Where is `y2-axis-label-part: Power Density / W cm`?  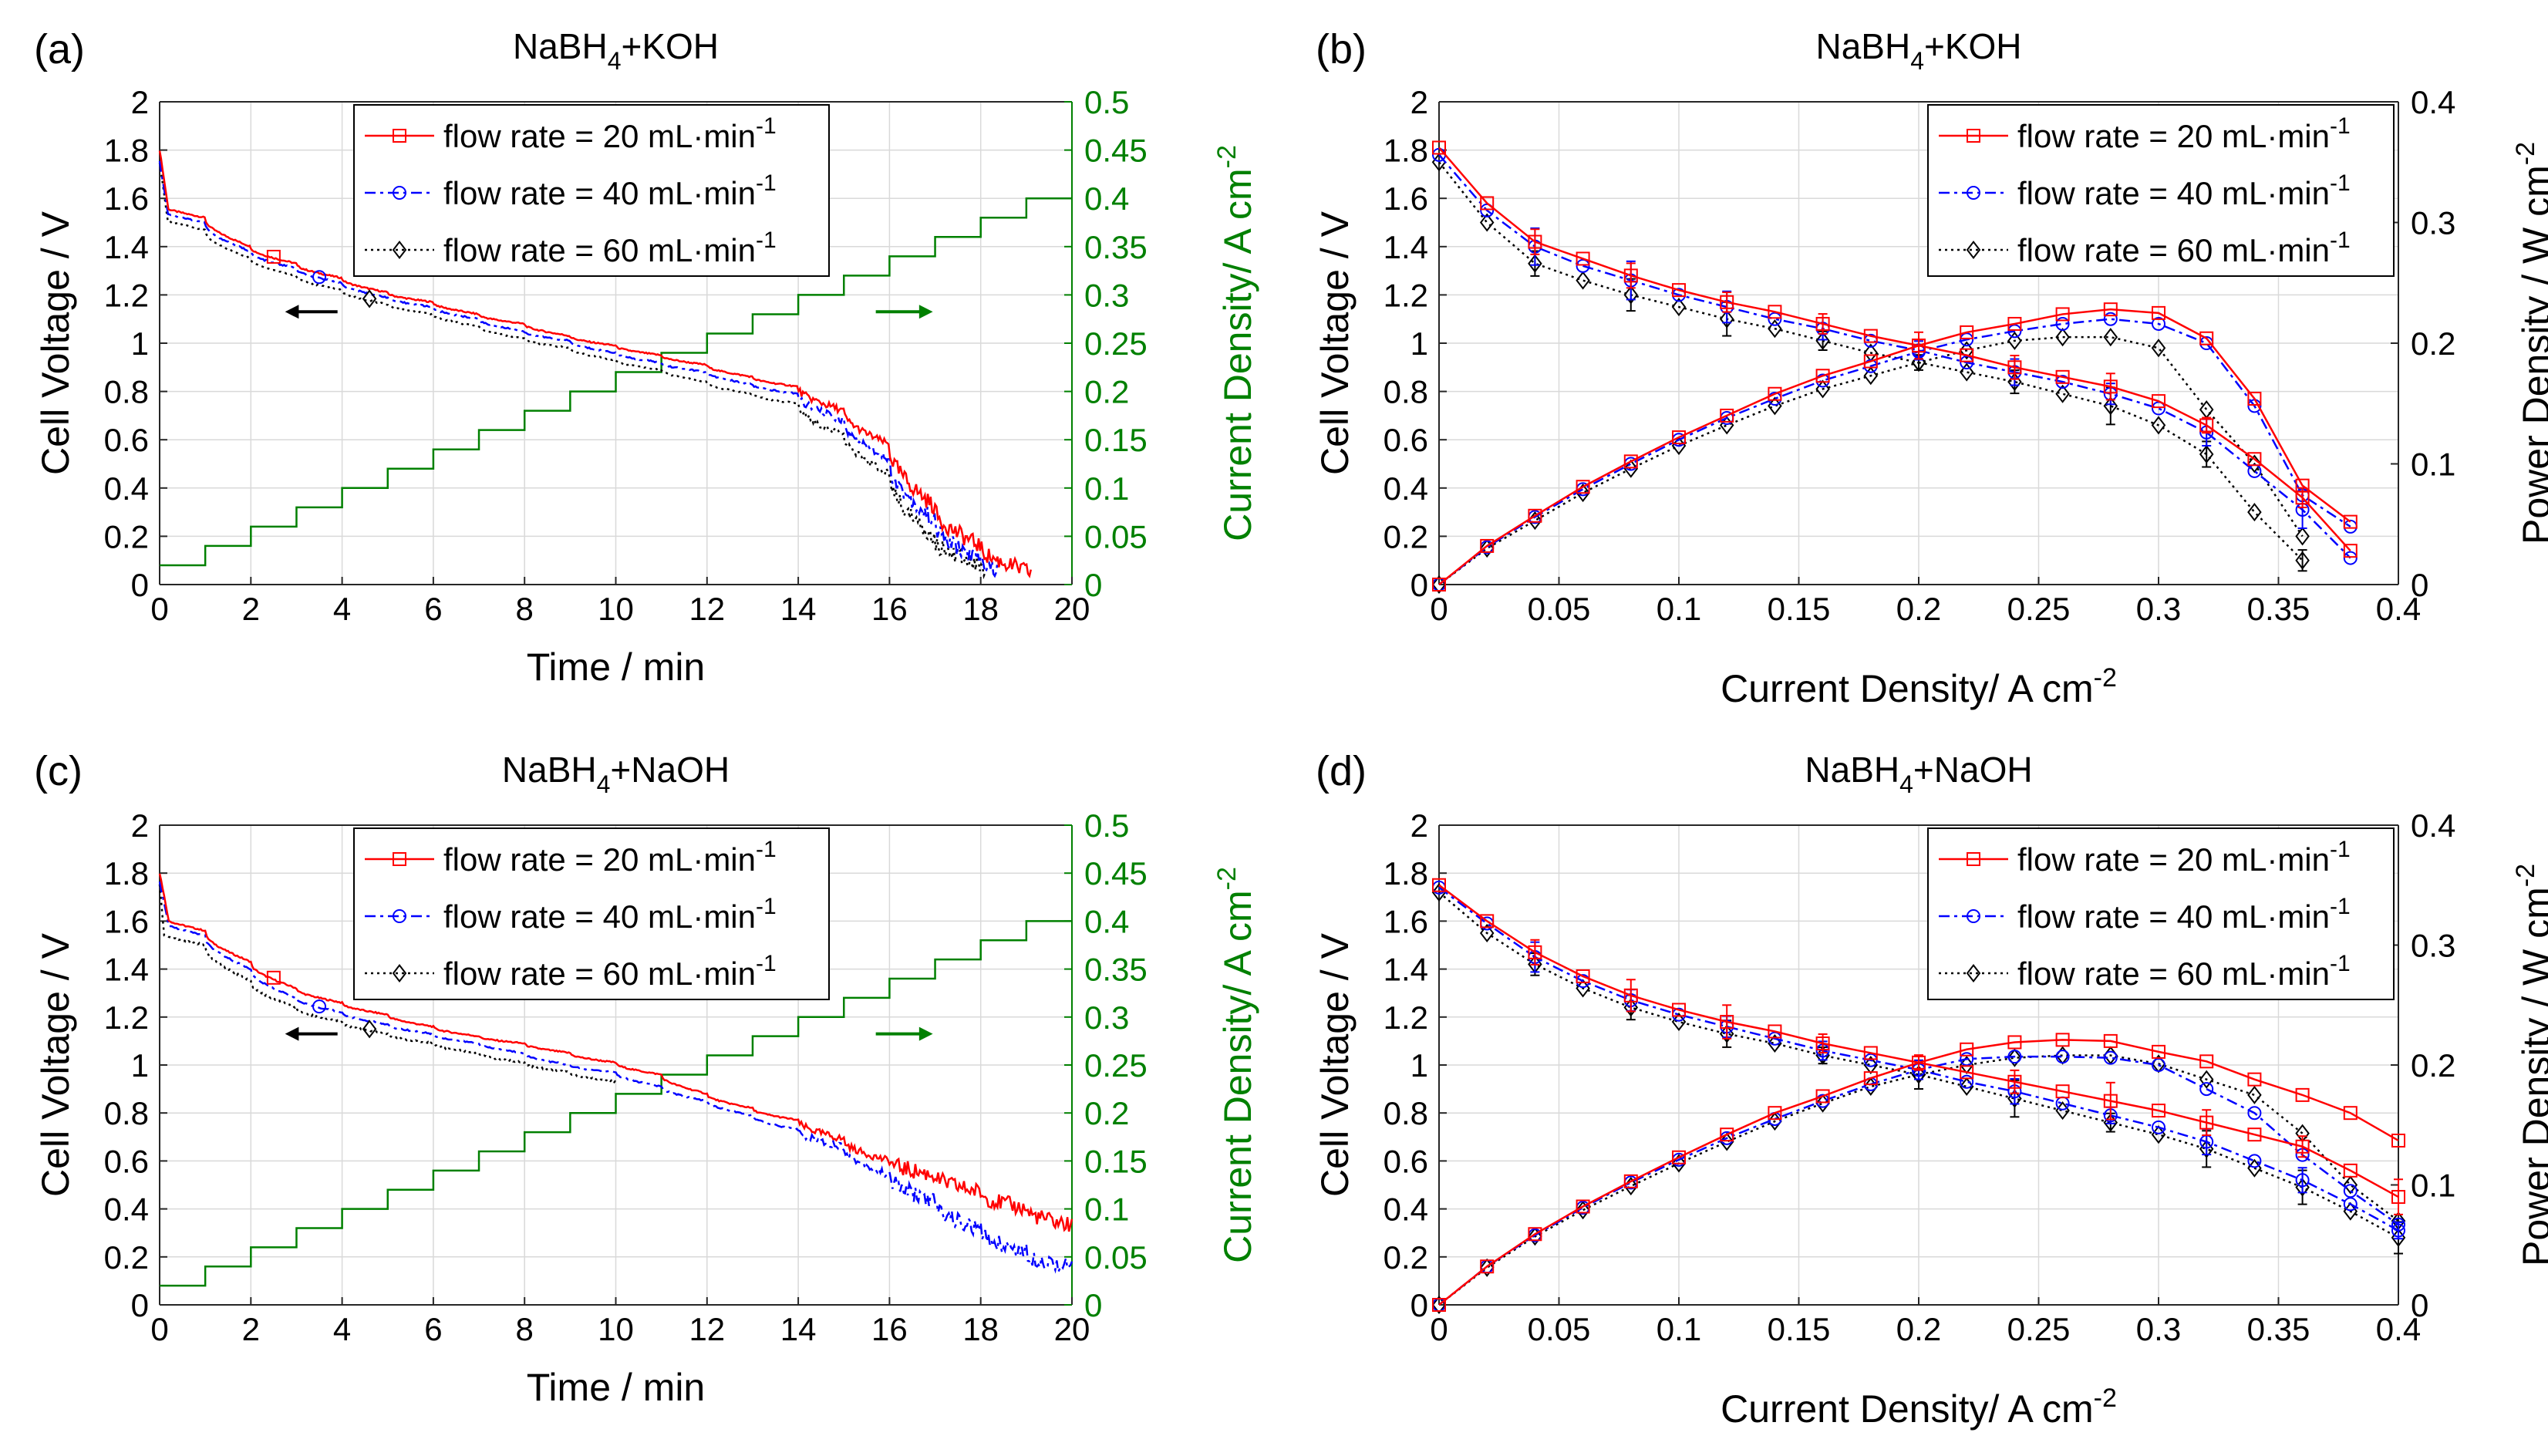
y2-axis-label-part: Power Density / W cm is located at coordinates (2532, 1077).